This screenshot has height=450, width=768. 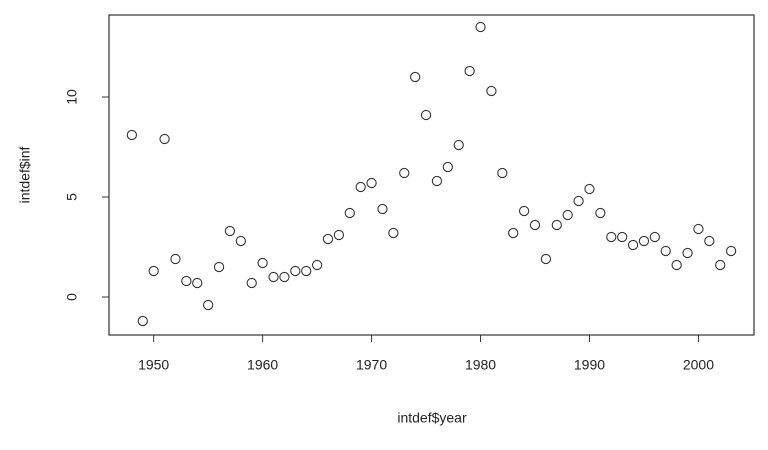 I want to click on x-tick-label: 1980, so click(x=480, y=365).